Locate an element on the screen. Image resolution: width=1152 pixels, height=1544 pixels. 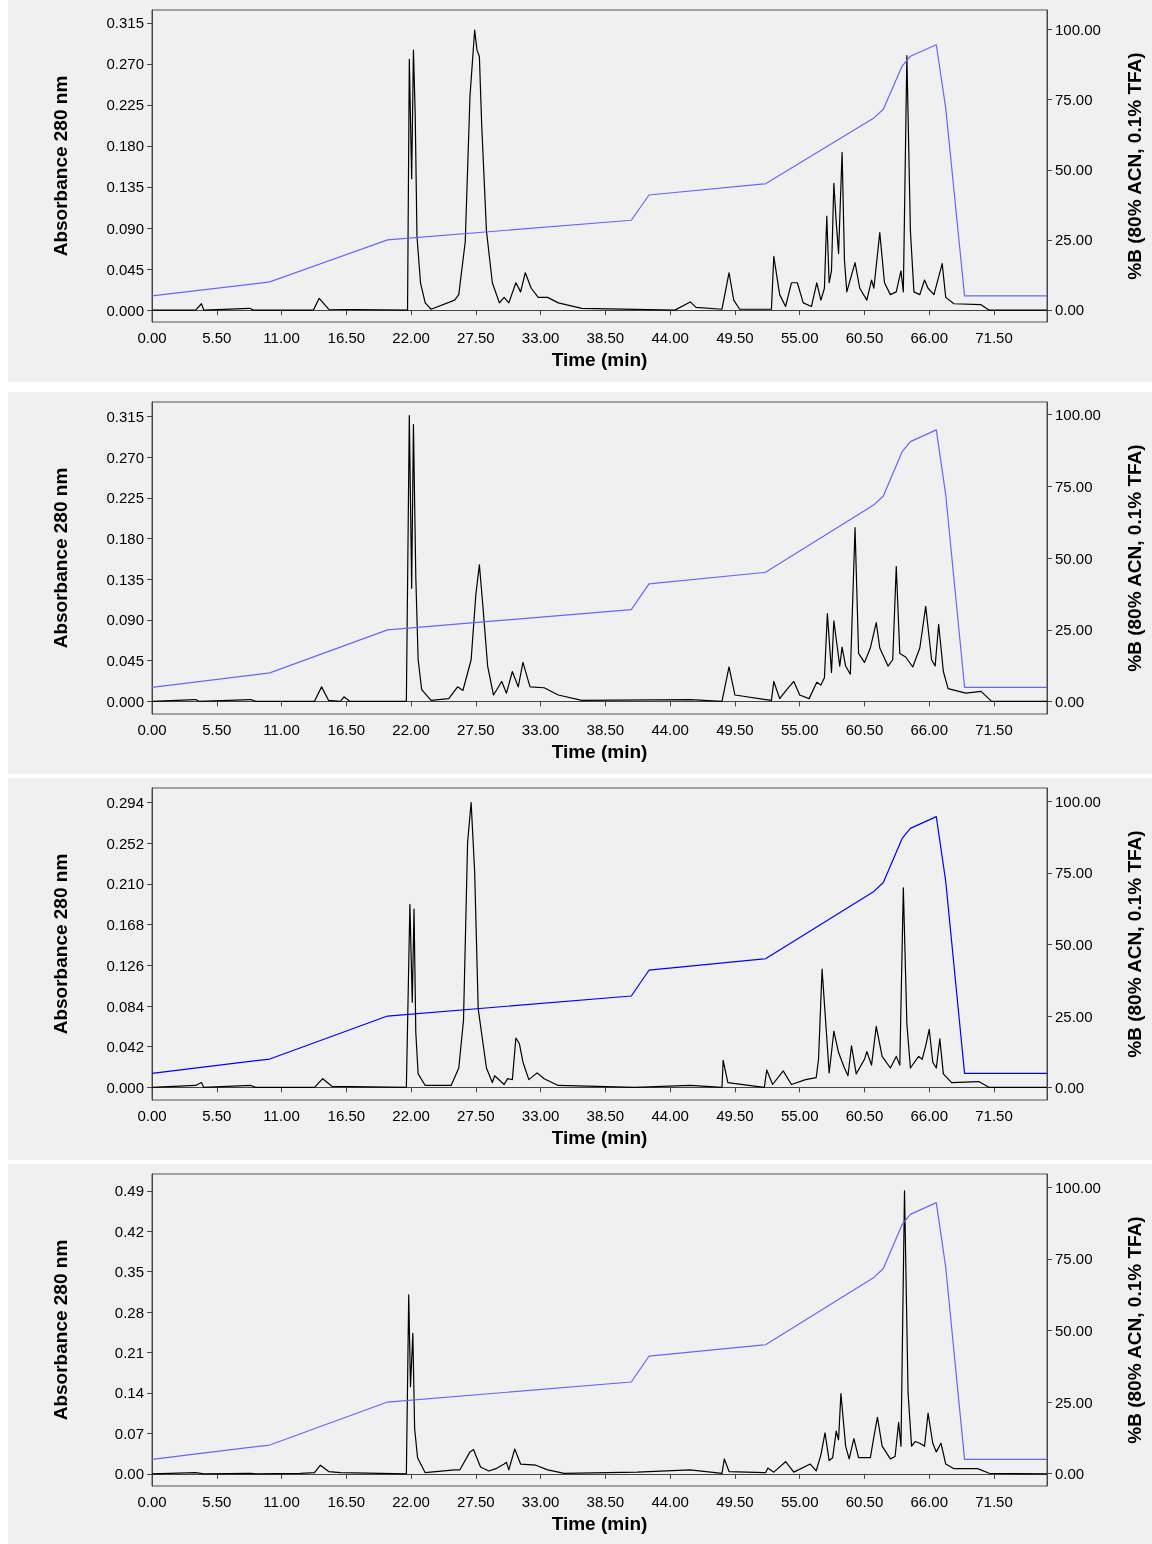
y-tick-label: 0.168 is located at coordinates (125, 925).